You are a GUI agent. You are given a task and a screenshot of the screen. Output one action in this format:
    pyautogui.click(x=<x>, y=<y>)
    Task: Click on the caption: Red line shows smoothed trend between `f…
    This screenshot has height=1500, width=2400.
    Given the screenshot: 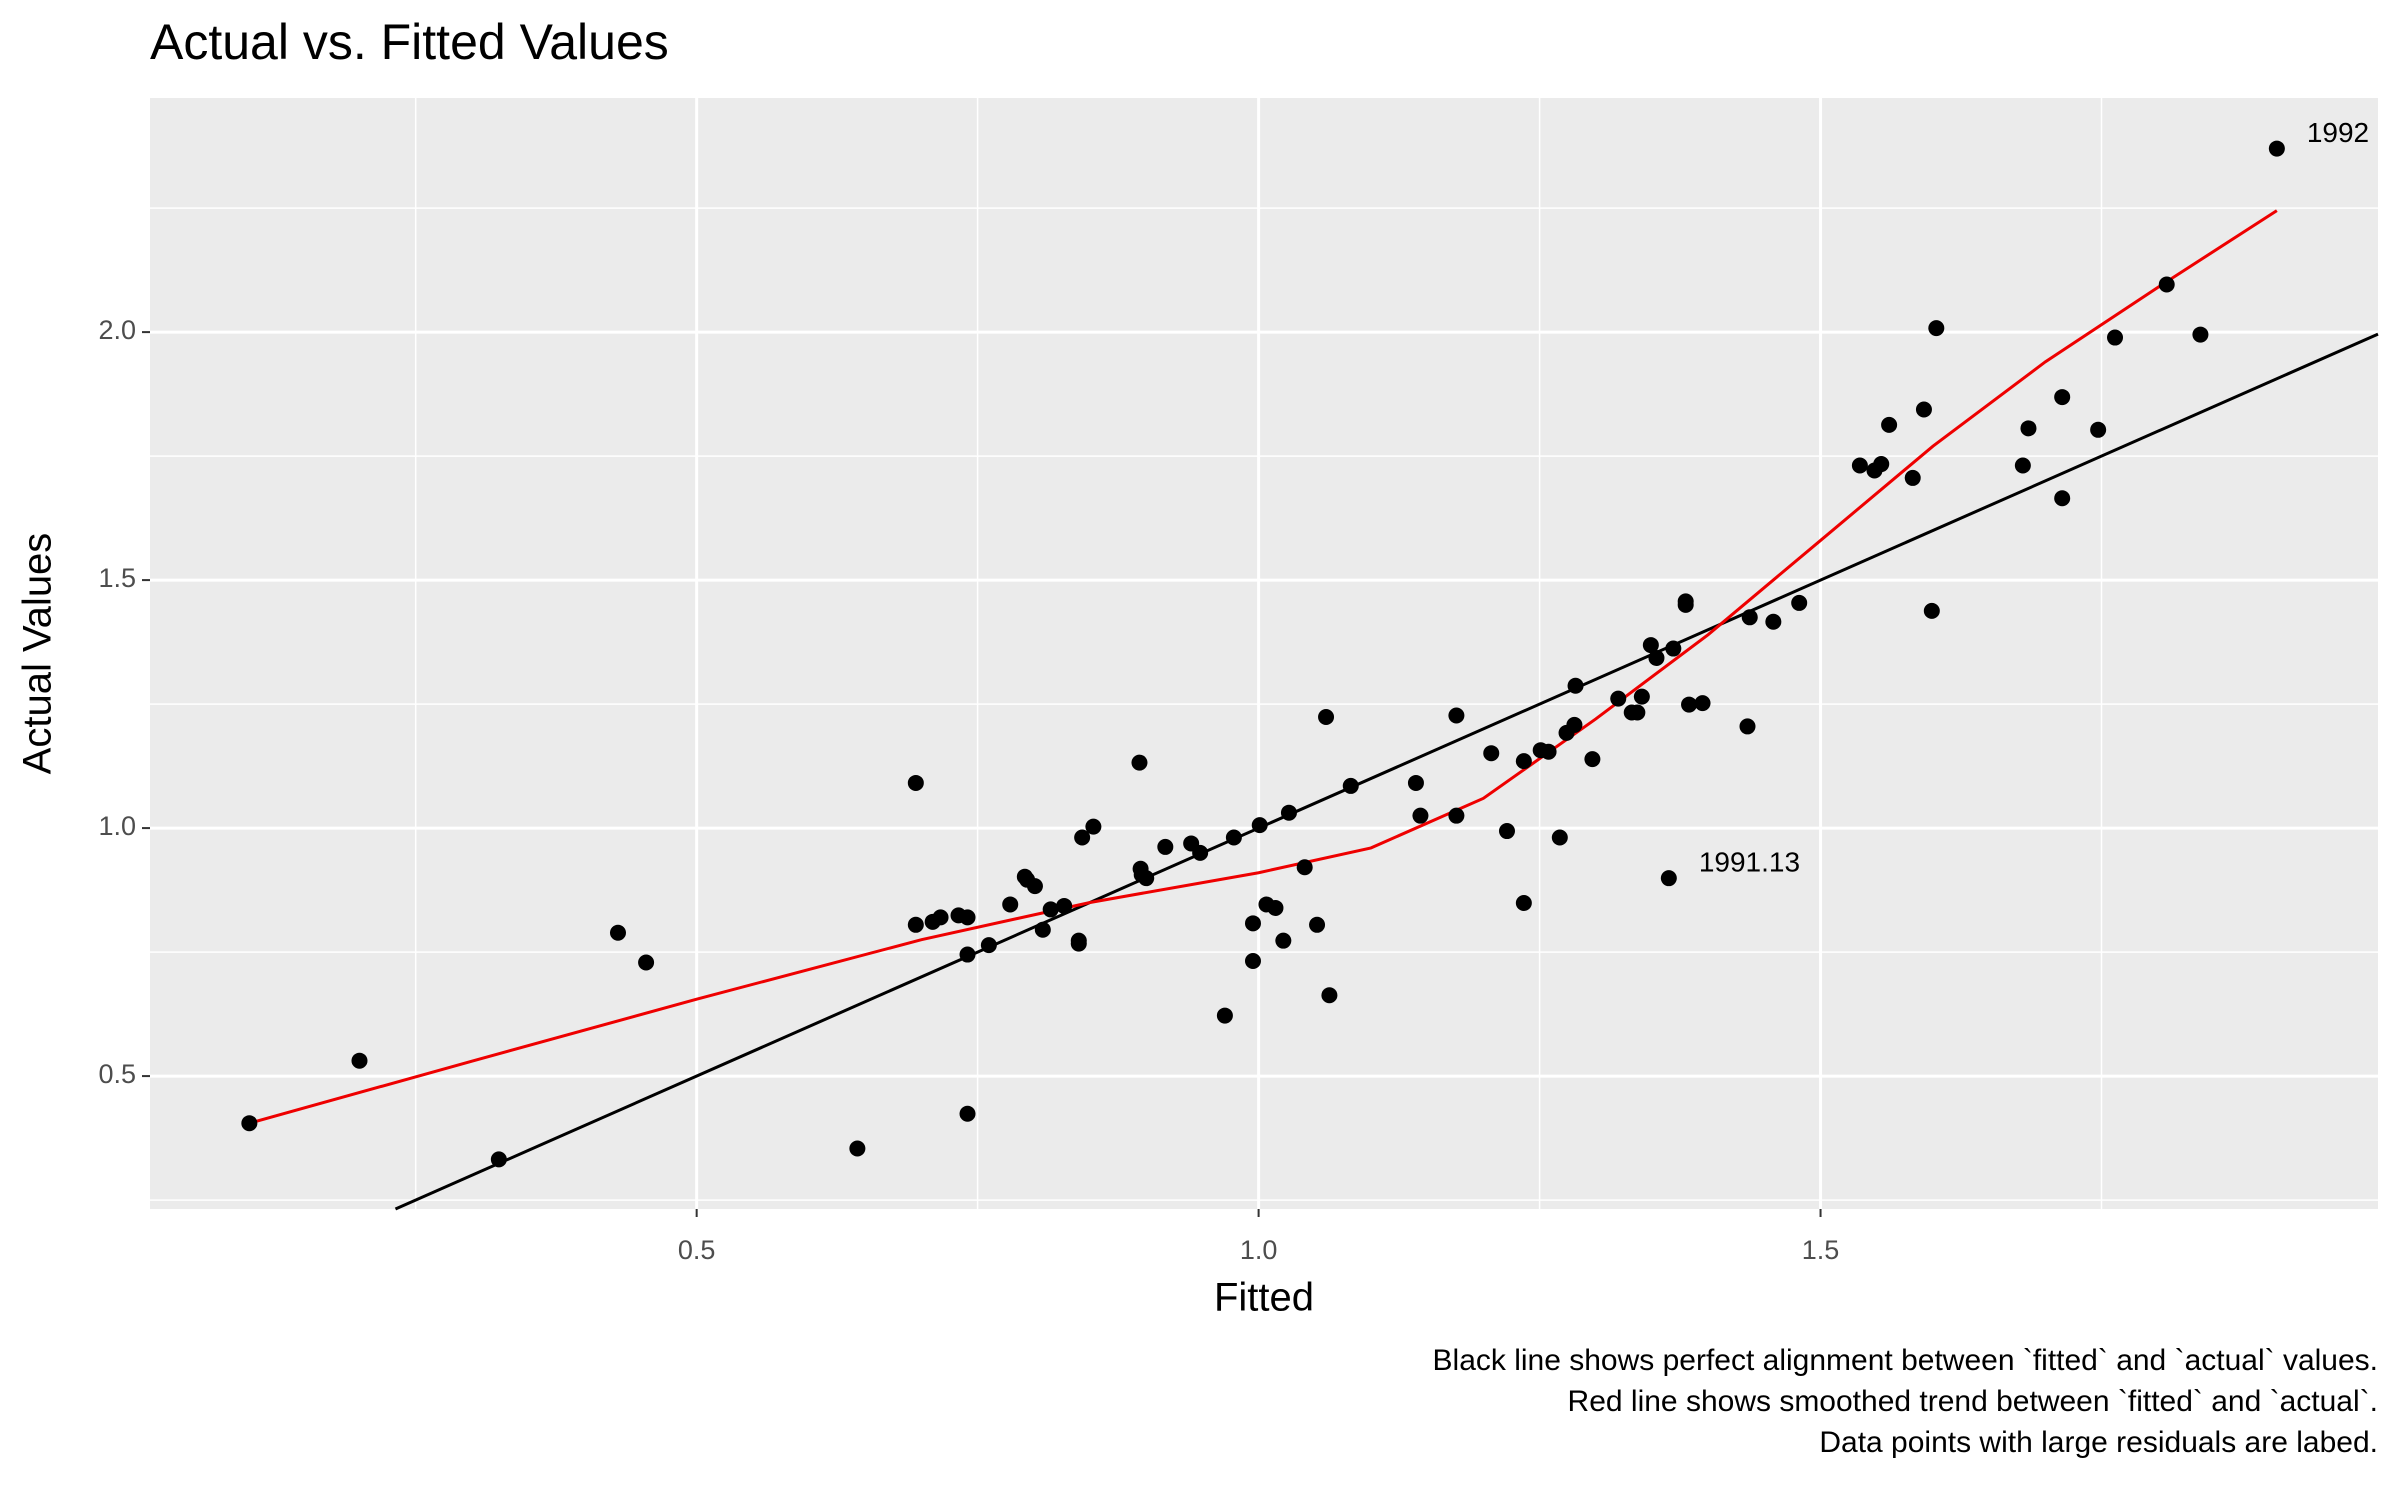 What is the action you would take?
    pyautogui.click(x=1973, y=1401)
    